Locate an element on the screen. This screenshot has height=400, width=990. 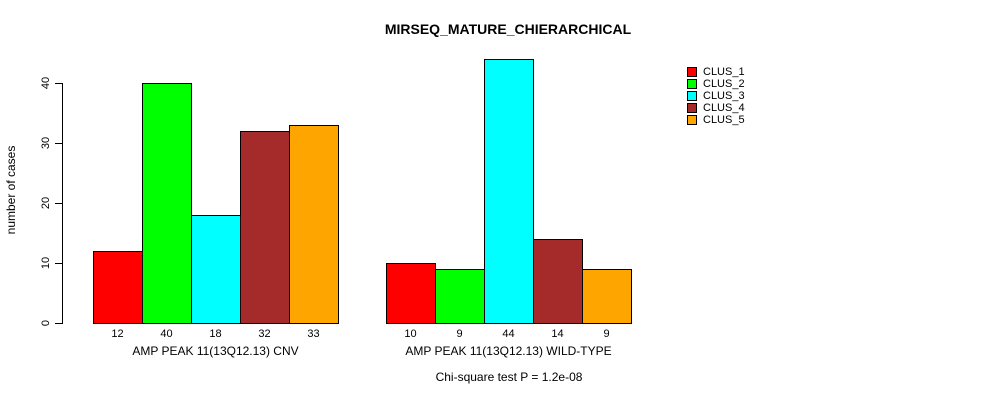
legend-item: CLUS_2 is located at coordinates (716, 84).